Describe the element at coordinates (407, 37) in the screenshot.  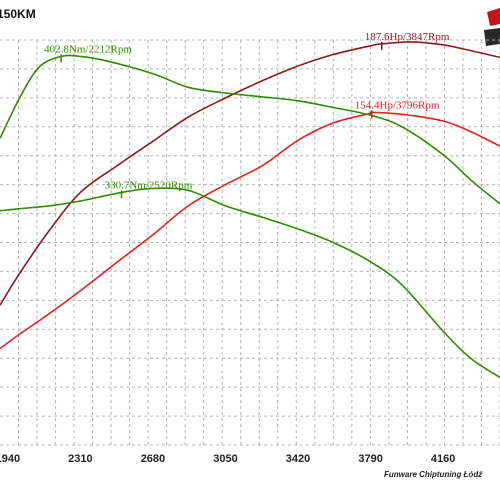
I see `peak-label: 187.6Hp/3847Rpm` at that location.